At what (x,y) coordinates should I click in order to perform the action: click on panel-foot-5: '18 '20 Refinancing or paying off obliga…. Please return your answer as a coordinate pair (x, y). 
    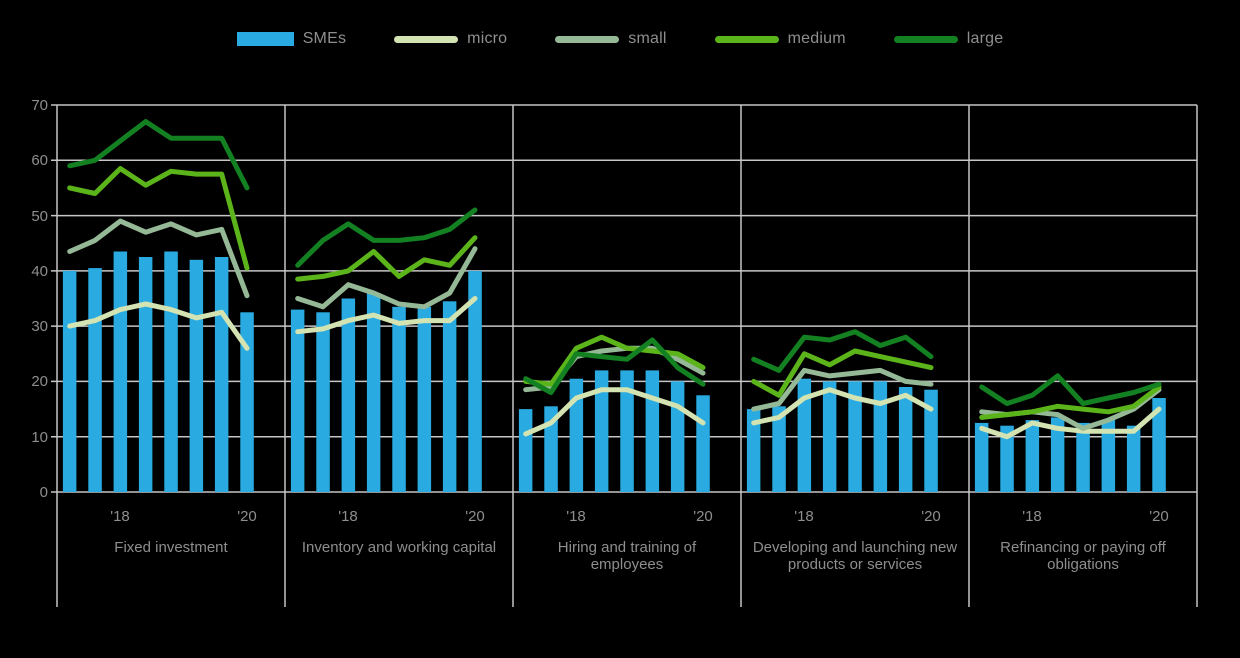
    Looking at the image, I should click on (1083, 570).